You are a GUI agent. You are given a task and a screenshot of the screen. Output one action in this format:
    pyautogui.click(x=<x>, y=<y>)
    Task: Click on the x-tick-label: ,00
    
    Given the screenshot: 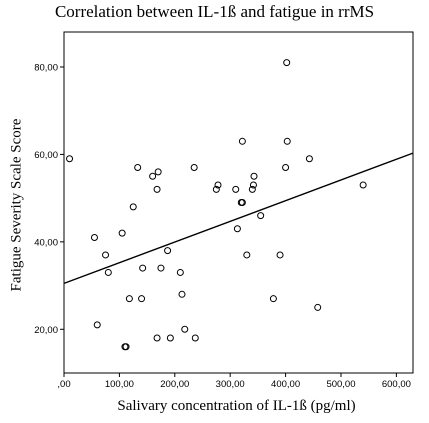 What is the action you would take?
    pyautogui.click(x=63, y=384)
    